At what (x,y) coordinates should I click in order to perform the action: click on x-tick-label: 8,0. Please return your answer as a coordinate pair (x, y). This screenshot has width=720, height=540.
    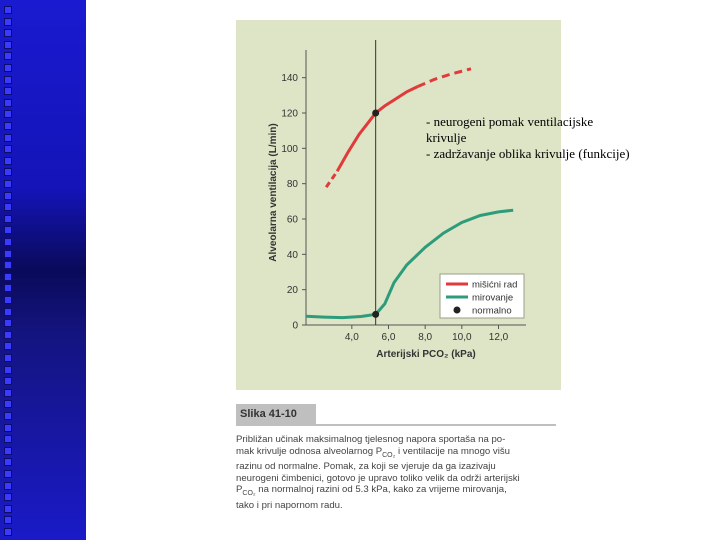
    Looking at the image, I should click on (425, 337).